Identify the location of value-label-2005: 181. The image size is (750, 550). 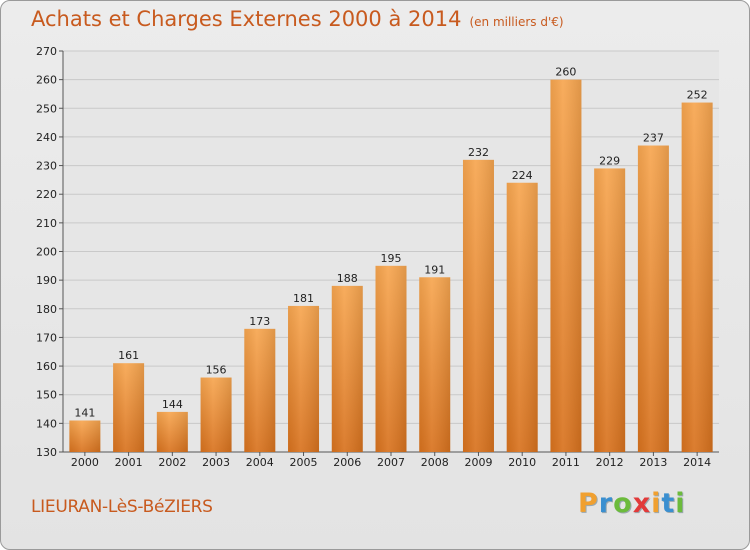
(303, 298).